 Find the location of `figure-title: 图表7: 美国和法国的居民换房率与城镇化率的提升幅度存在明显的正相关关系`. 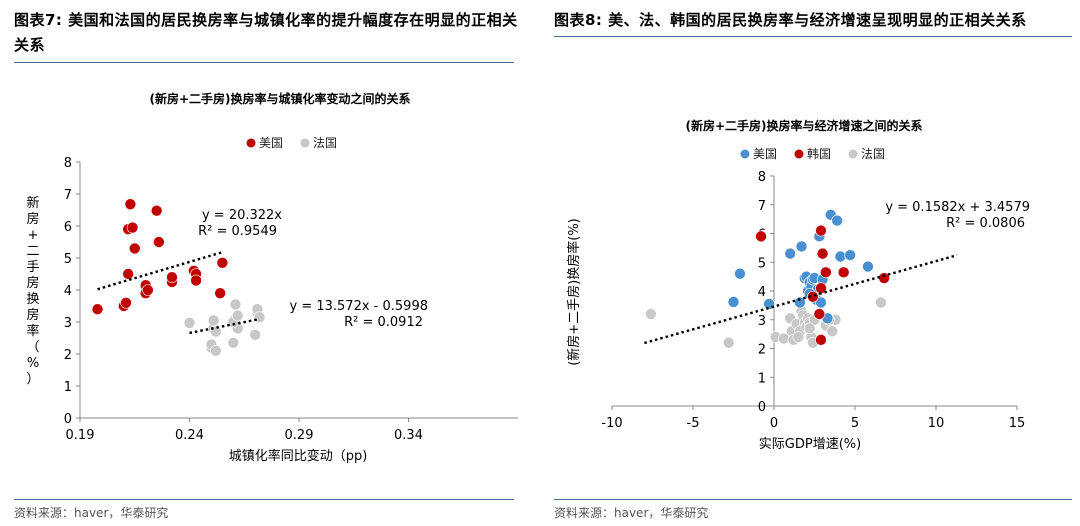

figure-title: 图表7: 美国和法国的居民换房率与城镇化率的提升幅度存在明显的正相关关系 is located at coordinates (266, 32).